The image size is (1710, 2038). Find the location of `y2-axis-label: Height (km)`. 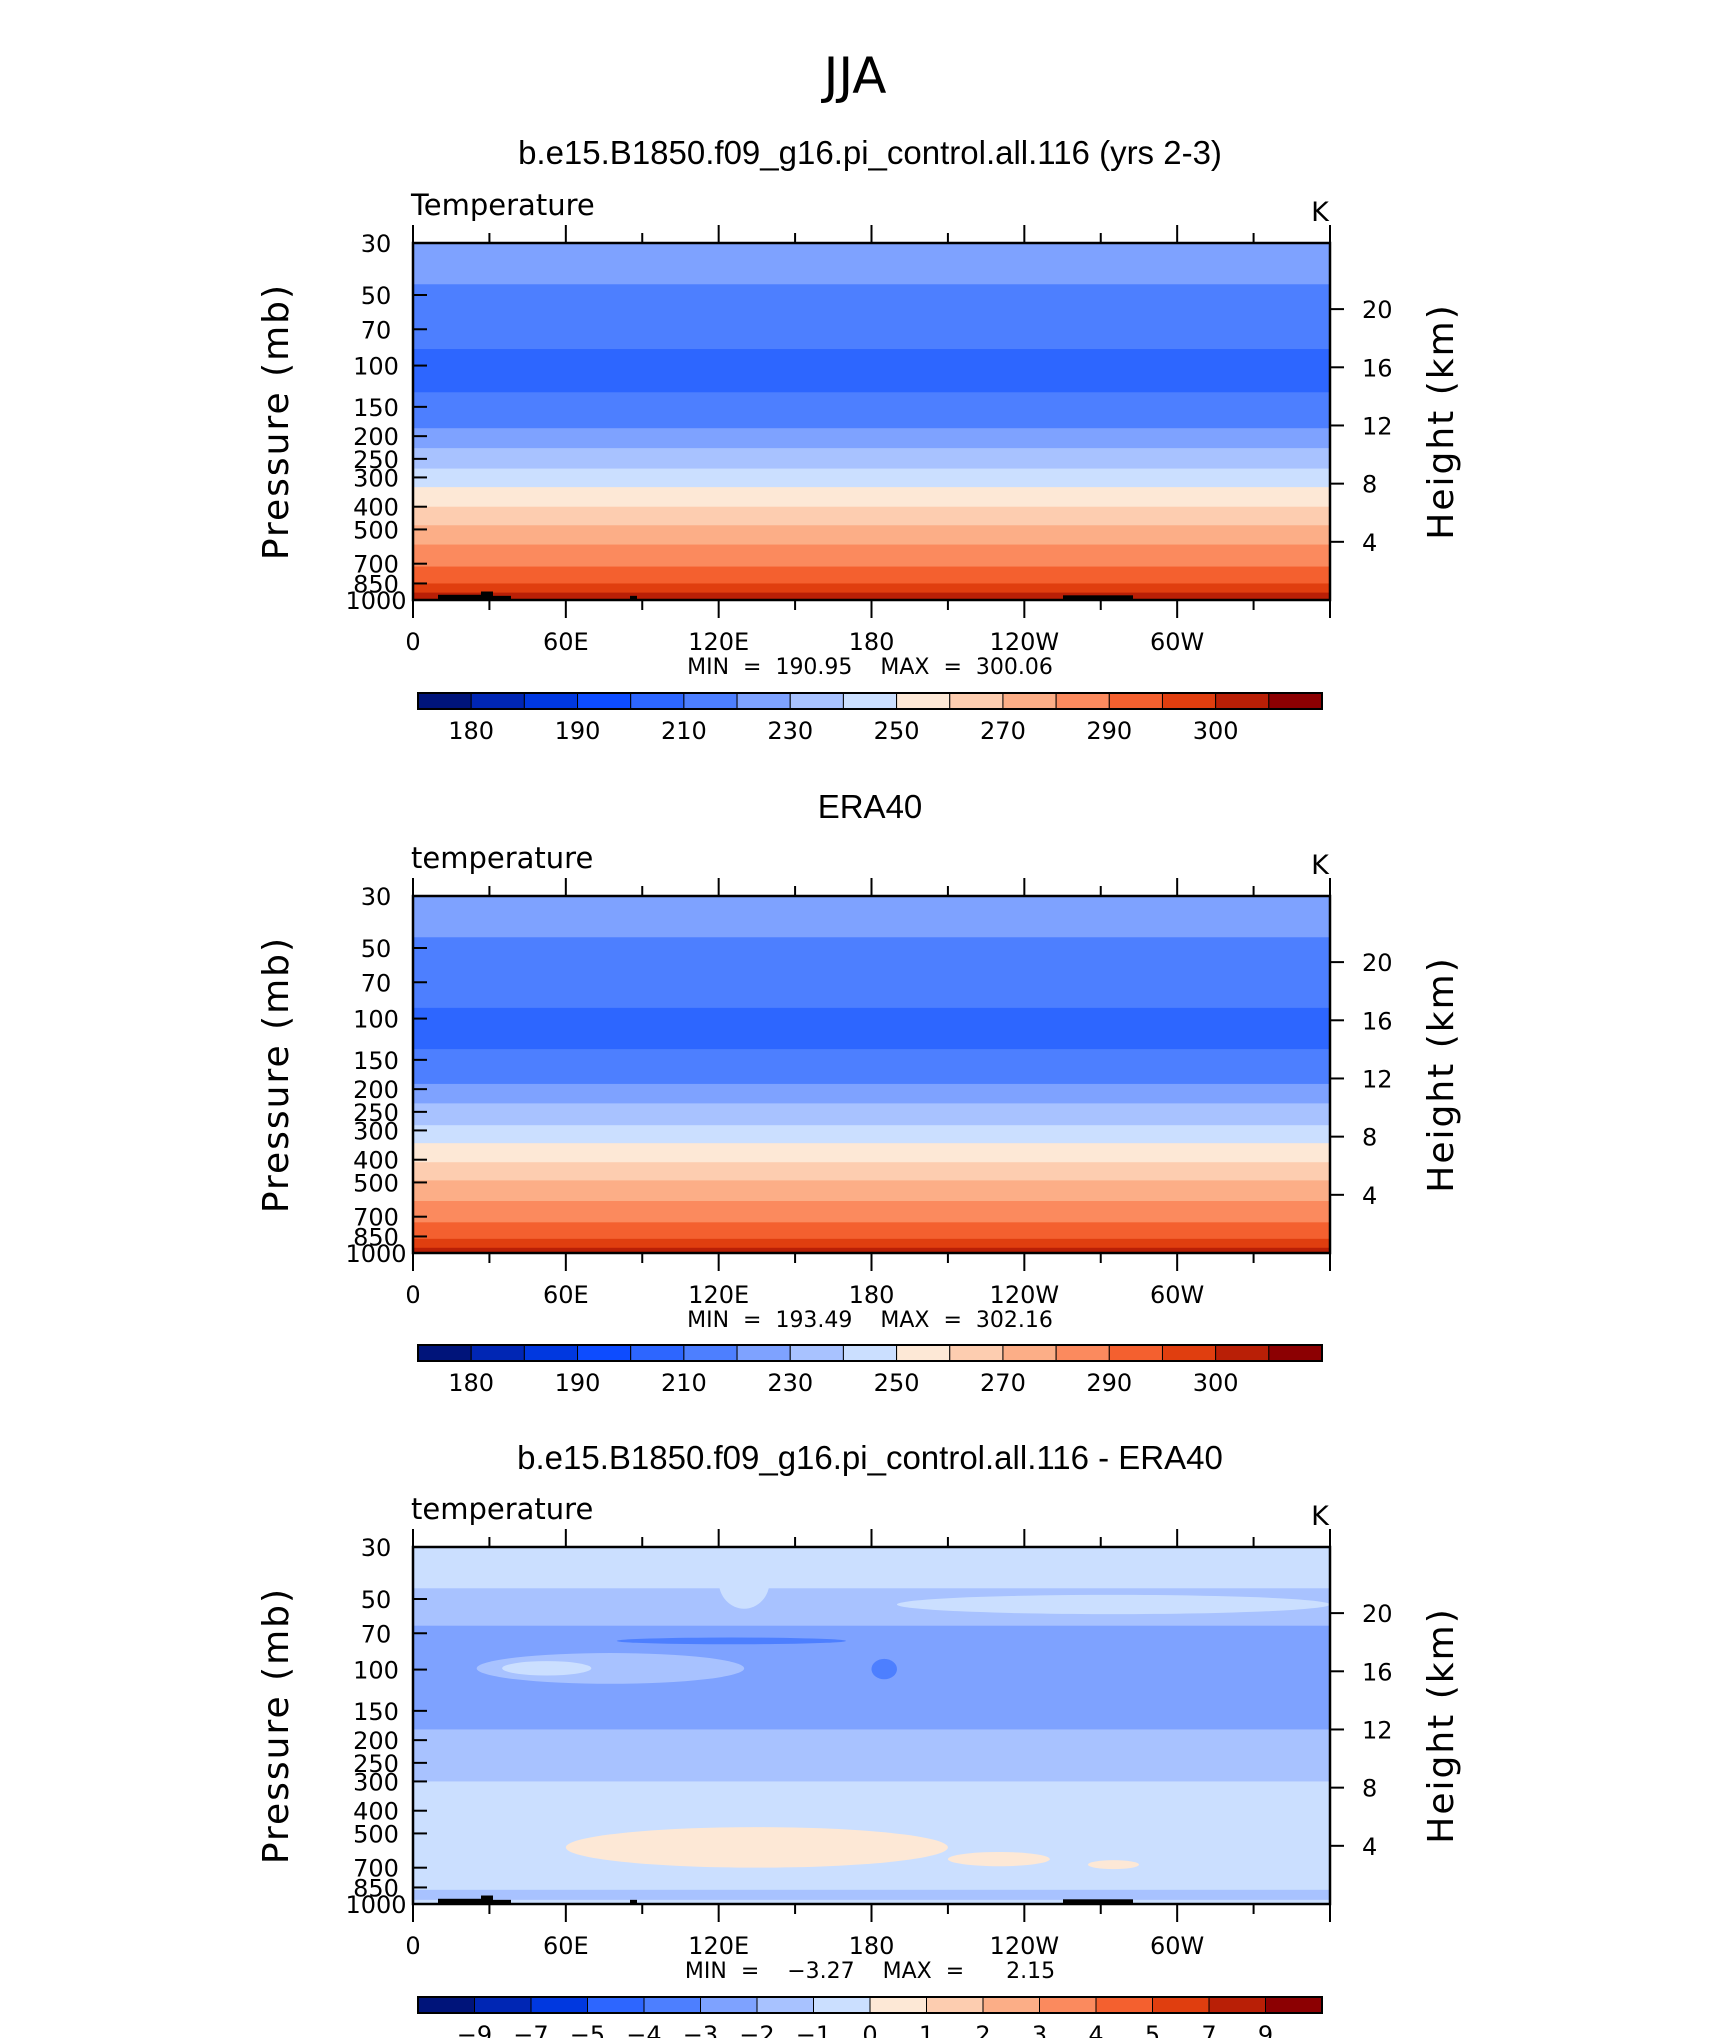

y2-axis-label: Height (km) is located at coordinates (1441, 1074).